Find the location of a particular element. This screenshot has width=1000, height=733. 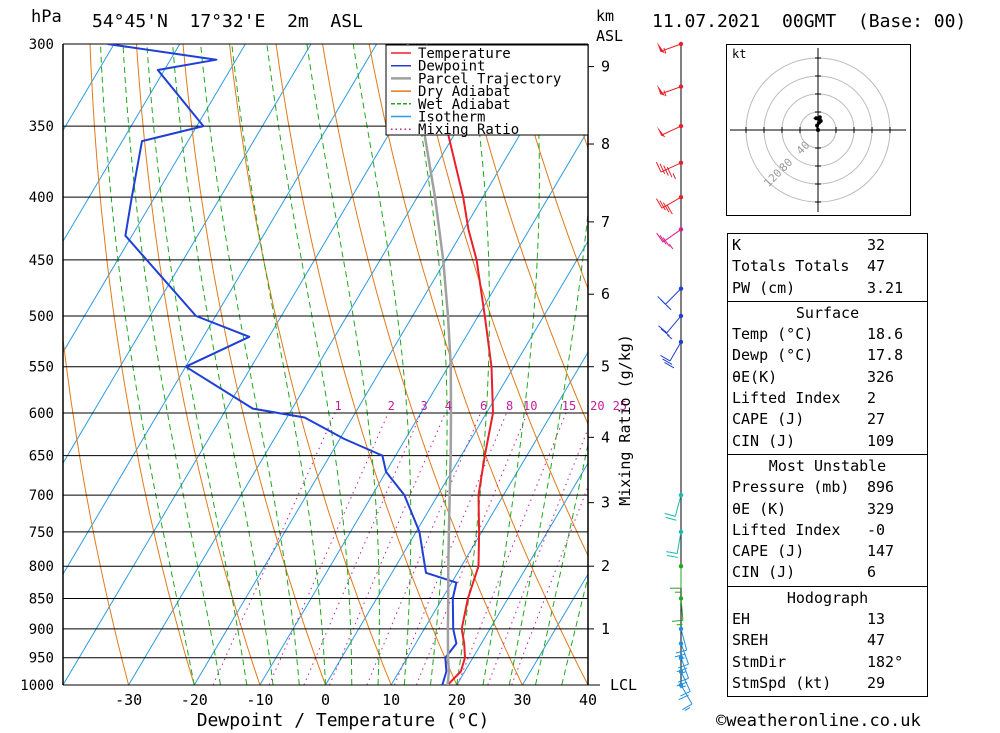

hodograph-point is located at coordinates (818, 119).